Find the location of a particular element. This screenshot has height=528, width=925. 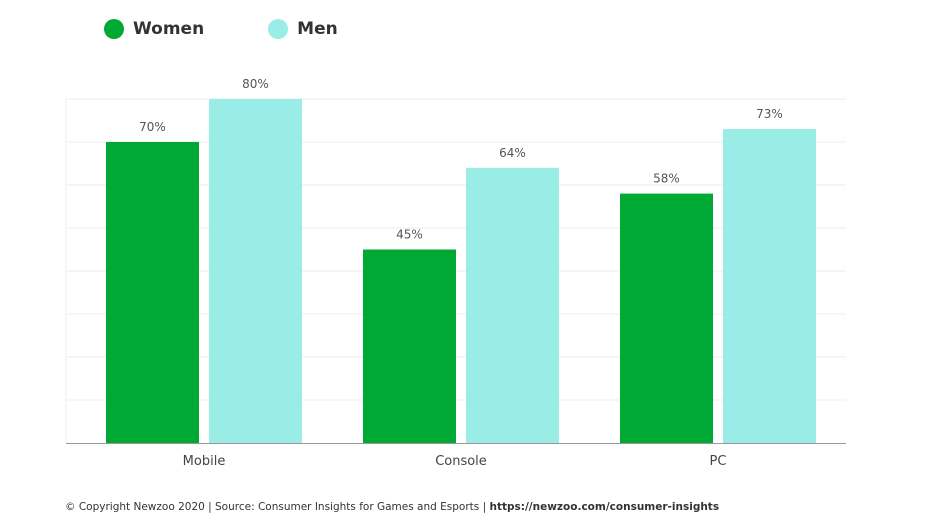

bar-women-mobile is located at coordinates (152, 292).